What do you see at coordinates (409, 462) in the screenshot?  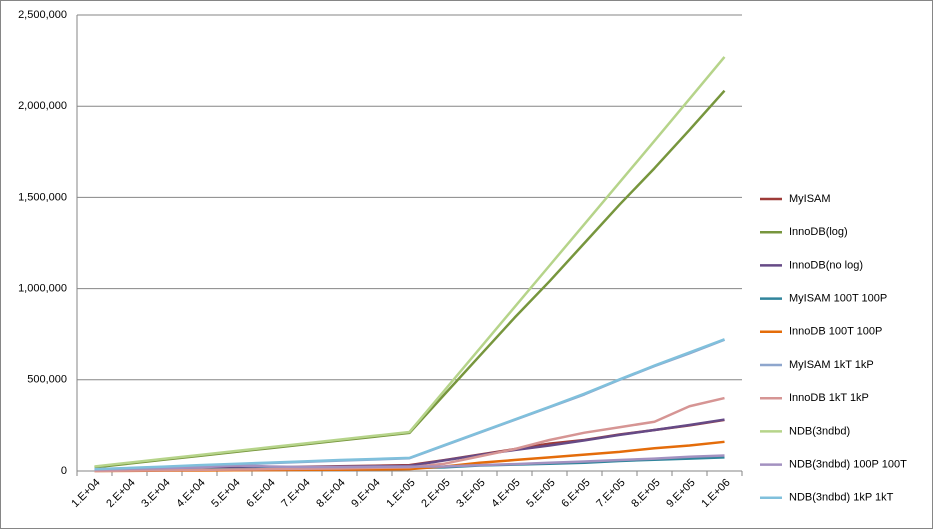 I see `series-line` at bounding box center [409, 462].